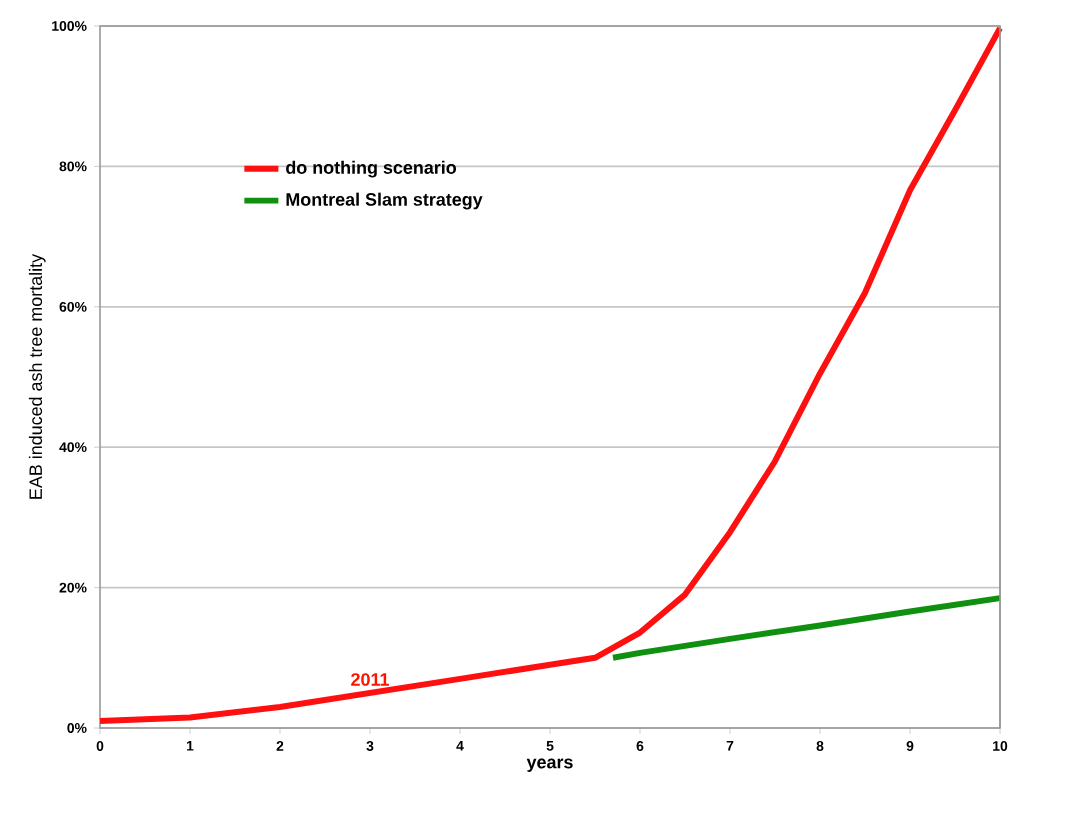  What do you see at coordinates (371, 169) in the screenshot?
I see `legend-label: do nothing scenario` at bounding box center [371, 169].